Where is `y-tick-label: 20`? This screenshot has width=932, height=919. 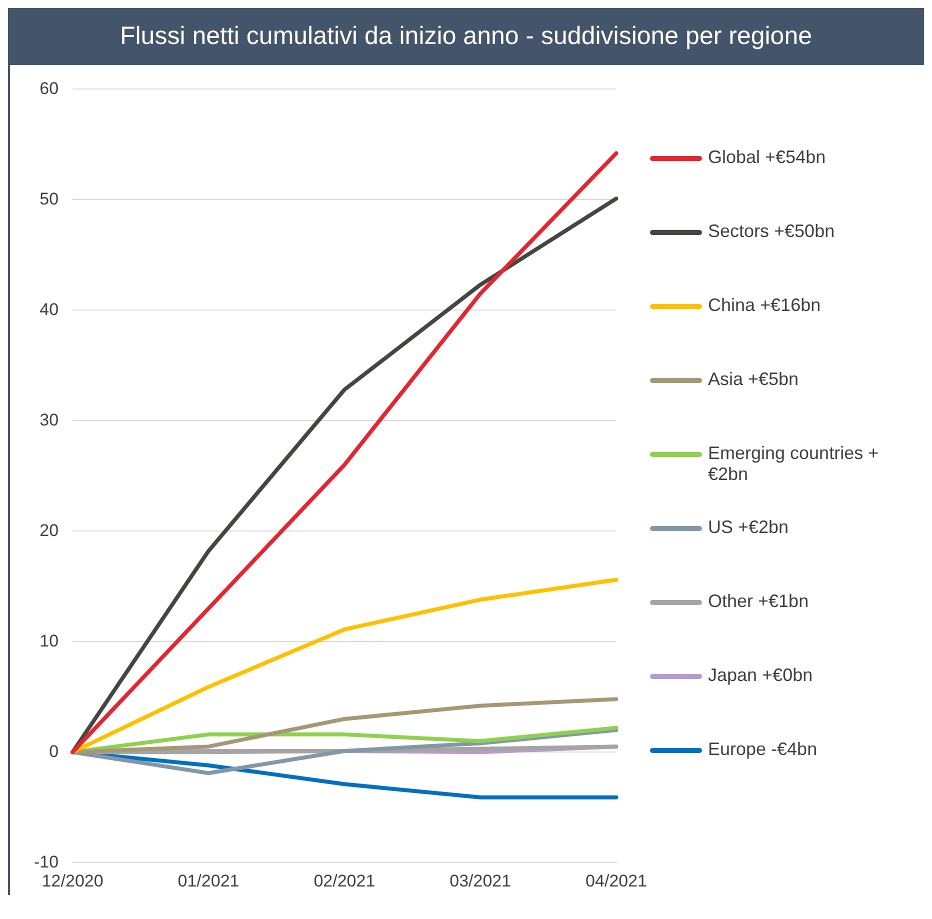
y-tick-label: 20 is located at coordinates (49, 530).